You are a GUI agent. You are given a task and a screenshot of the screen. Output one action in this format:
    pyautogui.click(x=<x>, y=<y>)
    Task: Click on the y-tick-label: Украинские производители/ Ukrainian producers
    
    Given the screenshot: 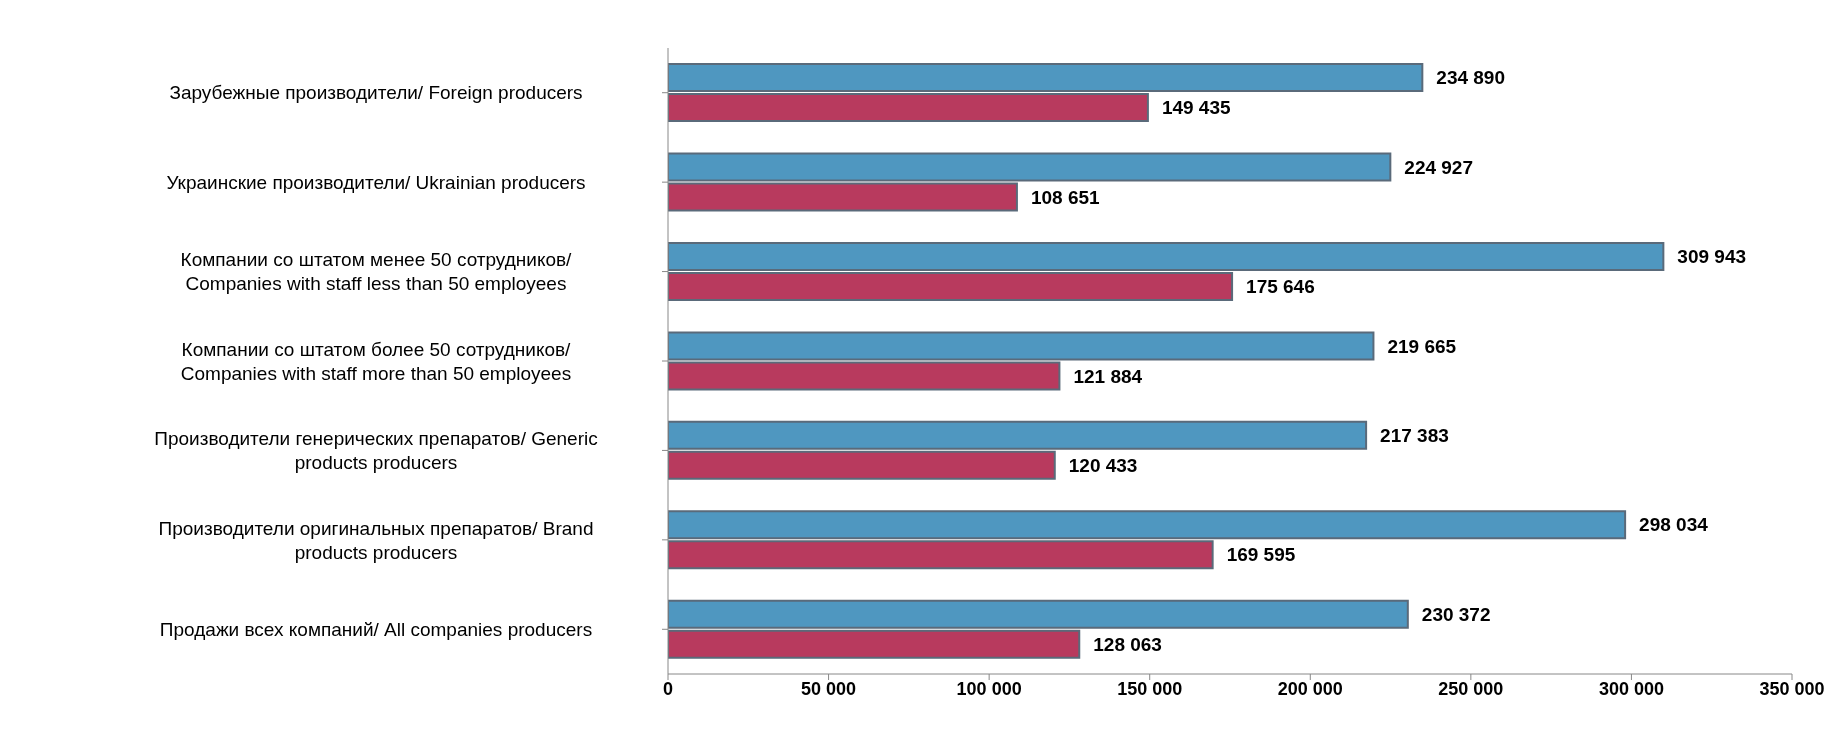 What is the action you would take?
    pyautogui.click(x=376, y=182)
    